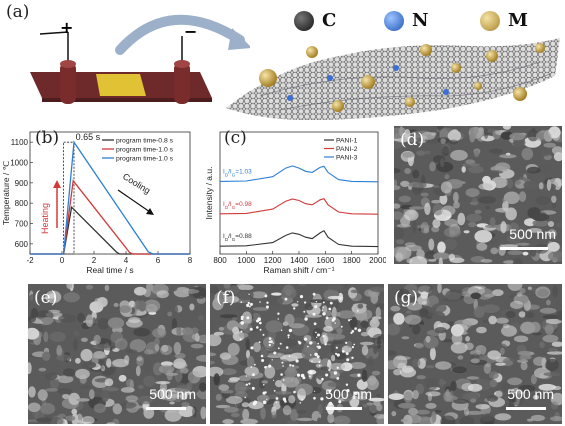 This screenshot has width=565, height=426. I want to click on metal-nanoparticles, so click(402, 77).